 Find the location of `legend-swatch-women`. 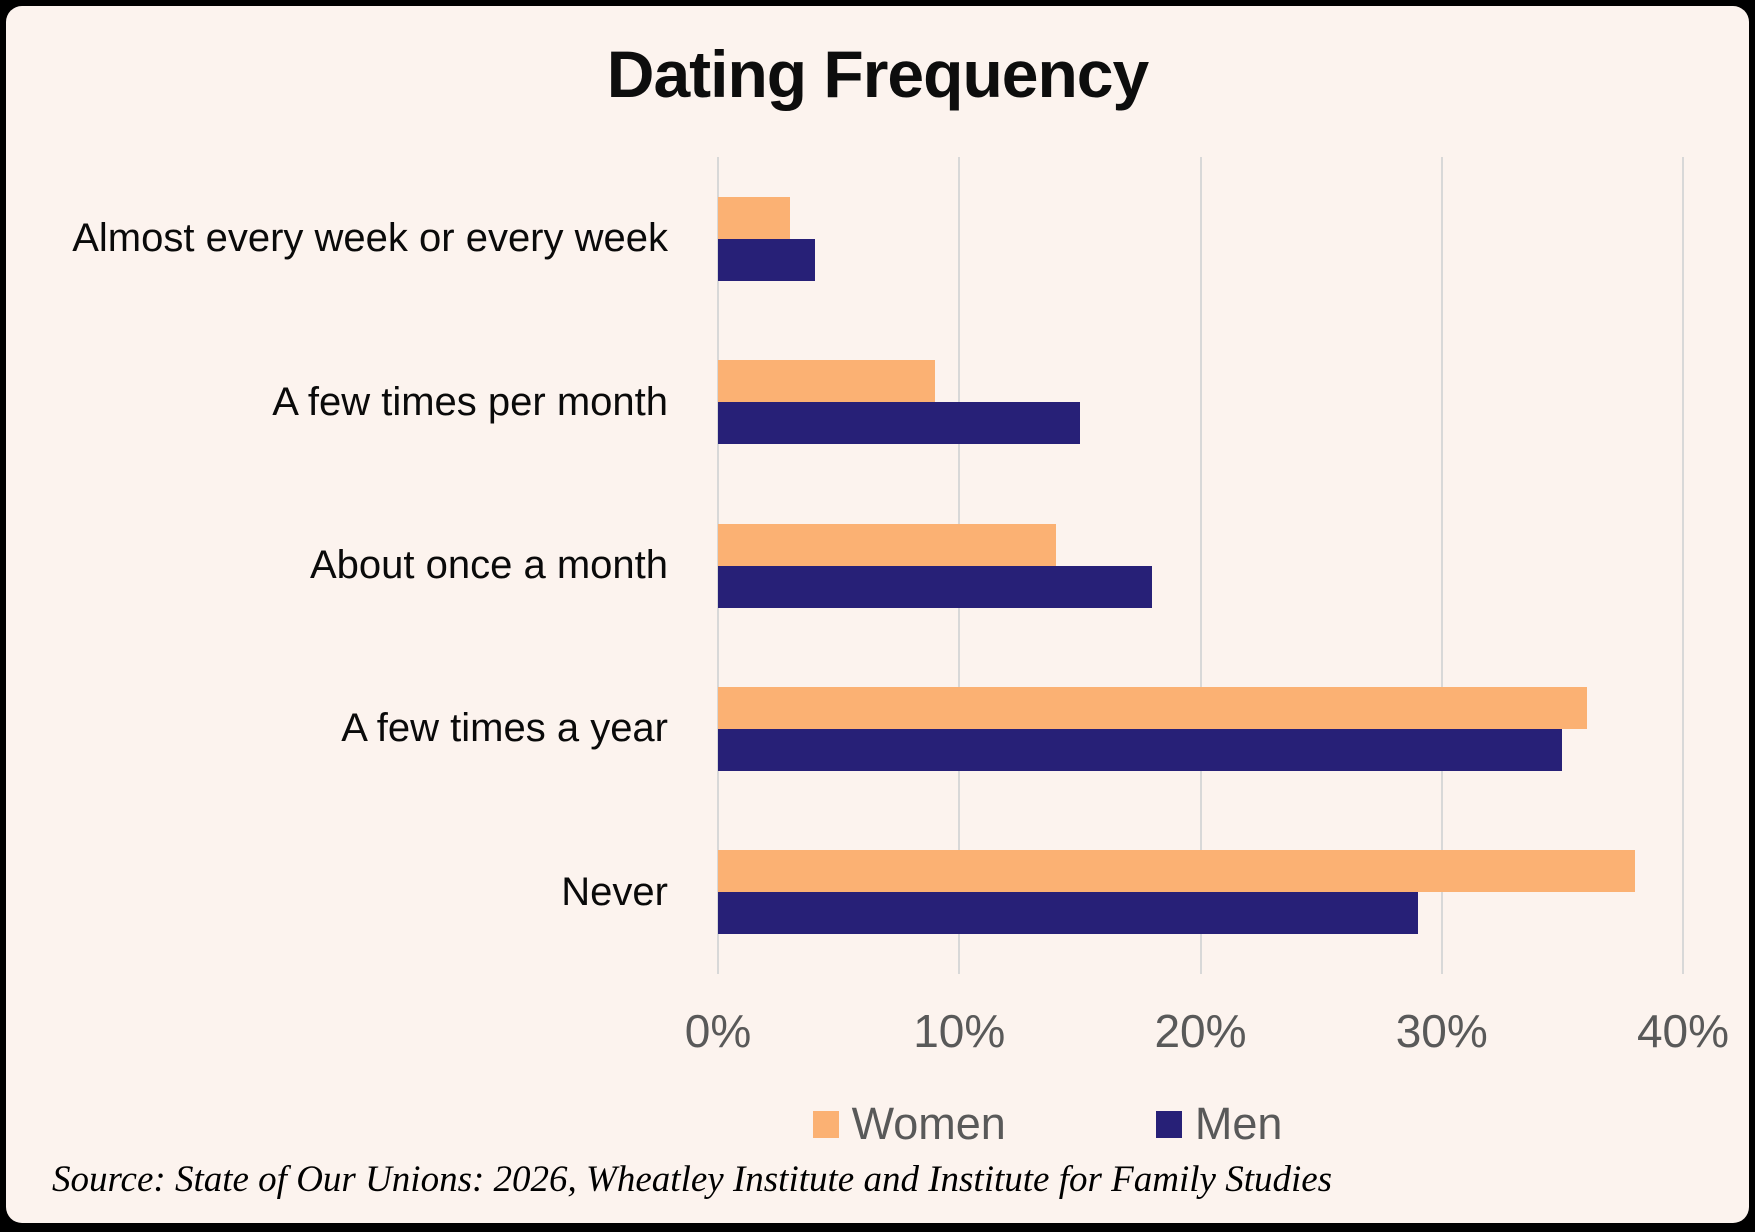

legend-swatch-women is located at coordinates (825, 1124).